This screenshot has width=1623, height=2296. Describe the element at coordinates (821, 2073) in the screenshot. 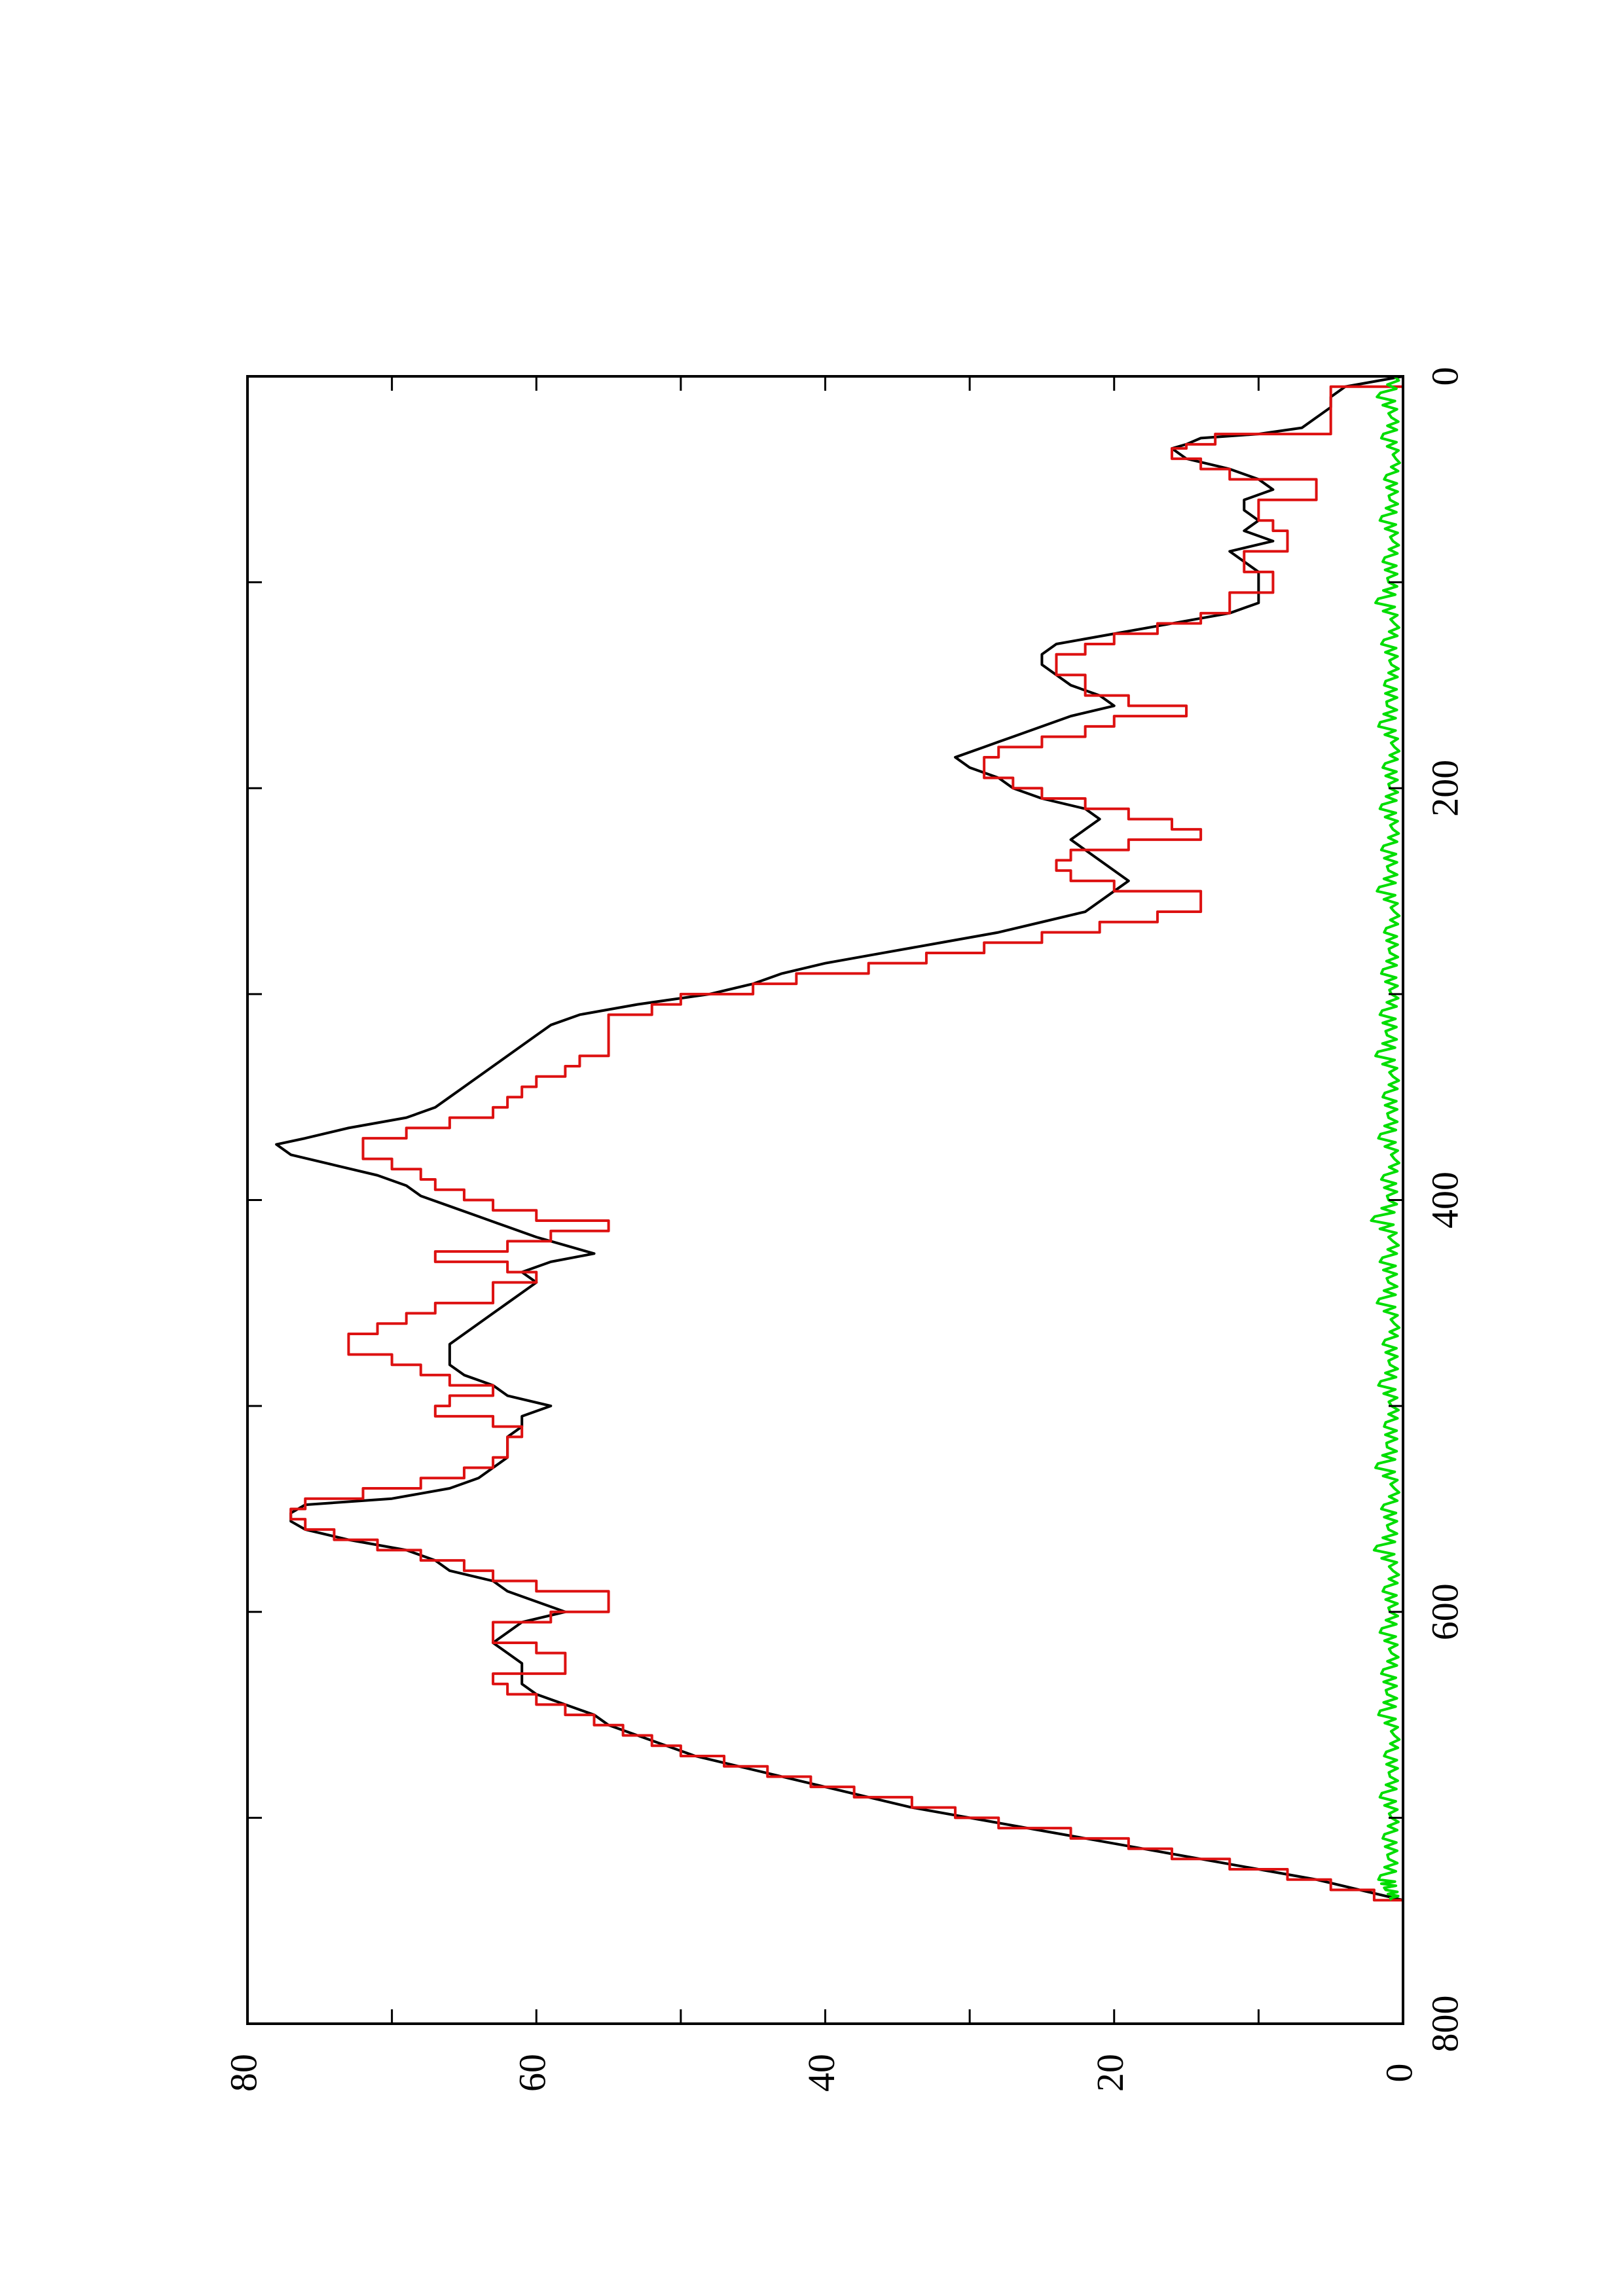

I see `y-tick-label: 40` at that location.